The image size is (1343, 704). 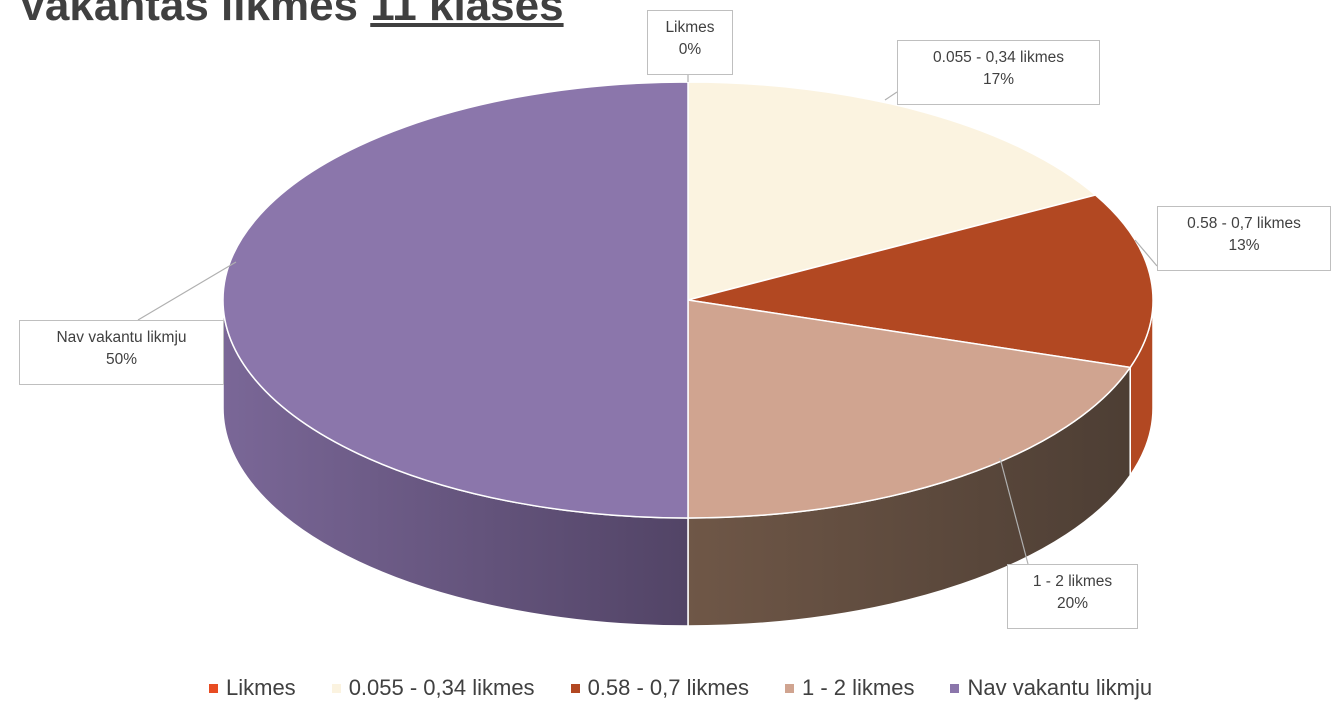 What do you see at coordinates (1060, 687) in the screenshot?
I see `legend-label-nav-vakantu: Nav vakantu likmju` at bounding box center [1060, 687].